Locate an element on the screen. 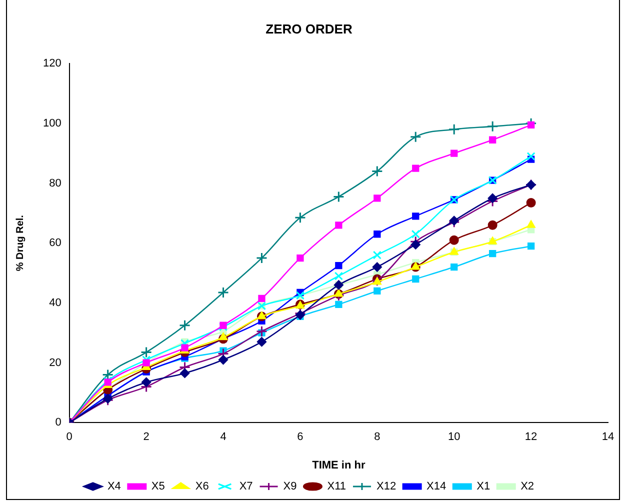 This screenshot has height=504, width=622. legend-label: X12 is located at coordinates (386, 486).